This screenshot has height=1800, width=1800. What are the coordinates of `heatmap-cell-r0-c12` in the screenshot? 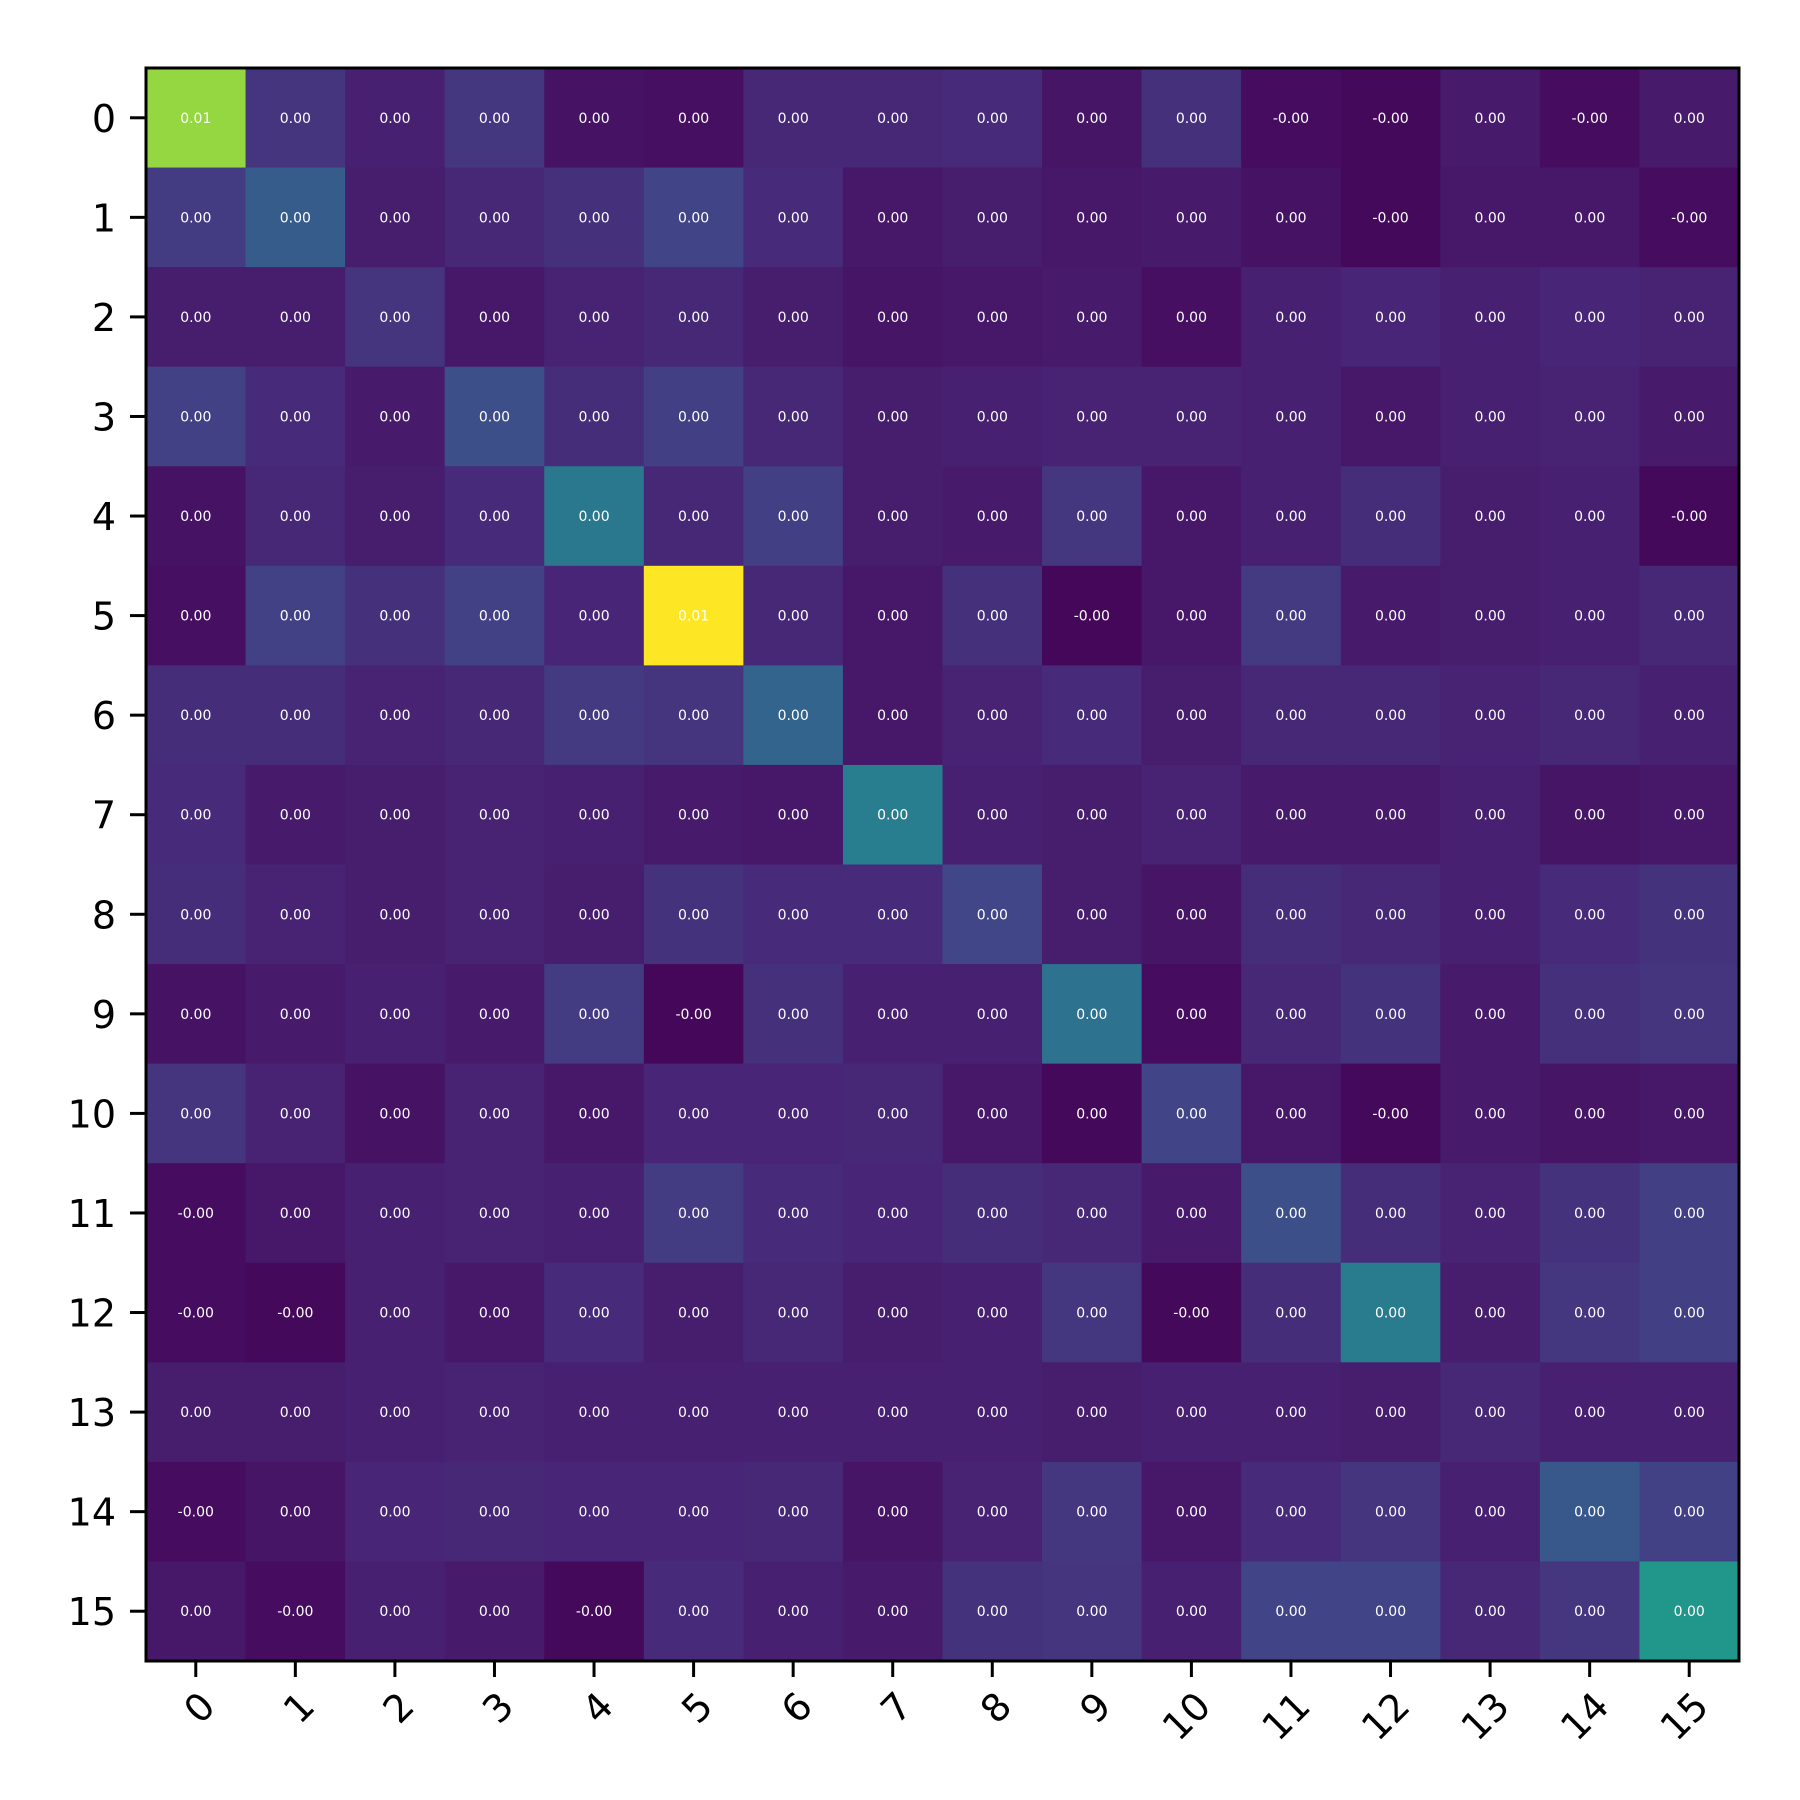 It's located at (1390, 118).